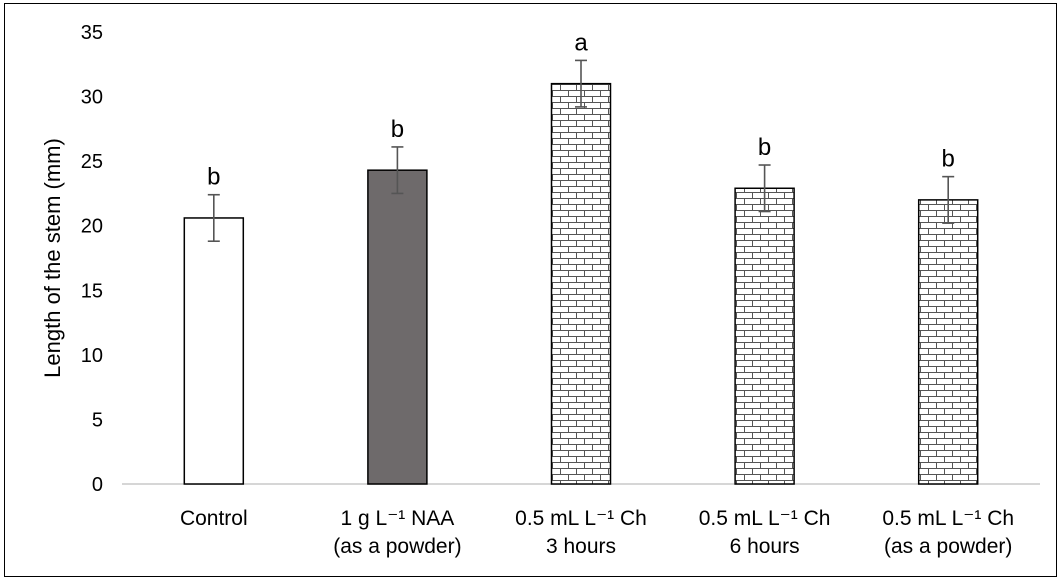 The image size is (1063, 584). What do you see at coordinates (92, 162) in the screenshot?
I see `y-tick-label: 25` at bounding box center [92, 162].